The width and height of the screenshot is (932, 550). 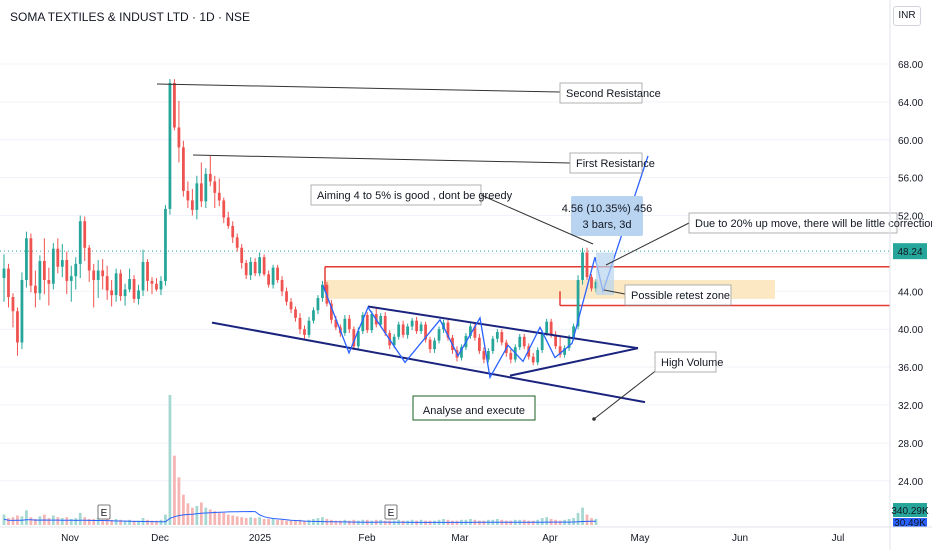 What do you see at coordinates (160, 538) in the screenshot?
I see `x-tick-label: Dec` at bounding box center [160, 538].